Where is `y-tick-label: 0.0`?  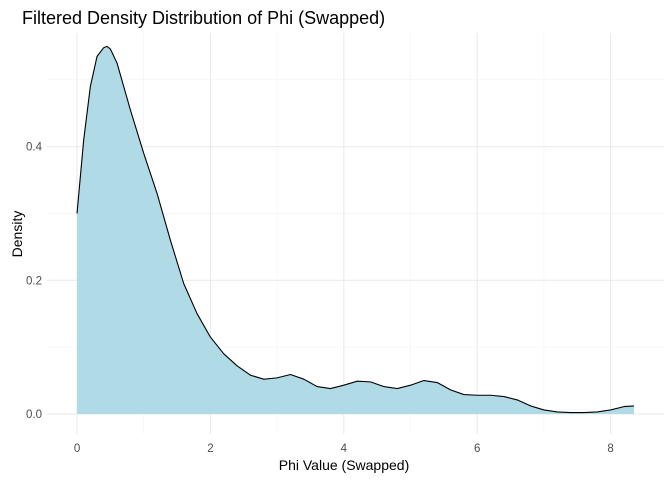
y-tick-label: 0.0 is located at coordinates (34, 415).